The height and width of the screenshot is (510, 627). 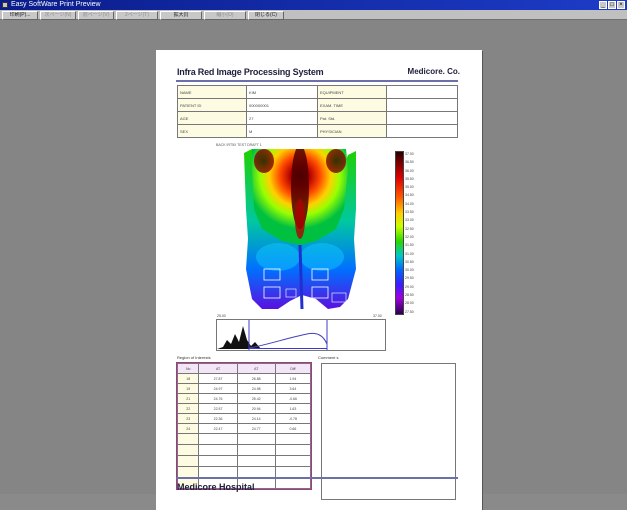 I want to click on roi-header: Diff, so click(x=293, y=368).